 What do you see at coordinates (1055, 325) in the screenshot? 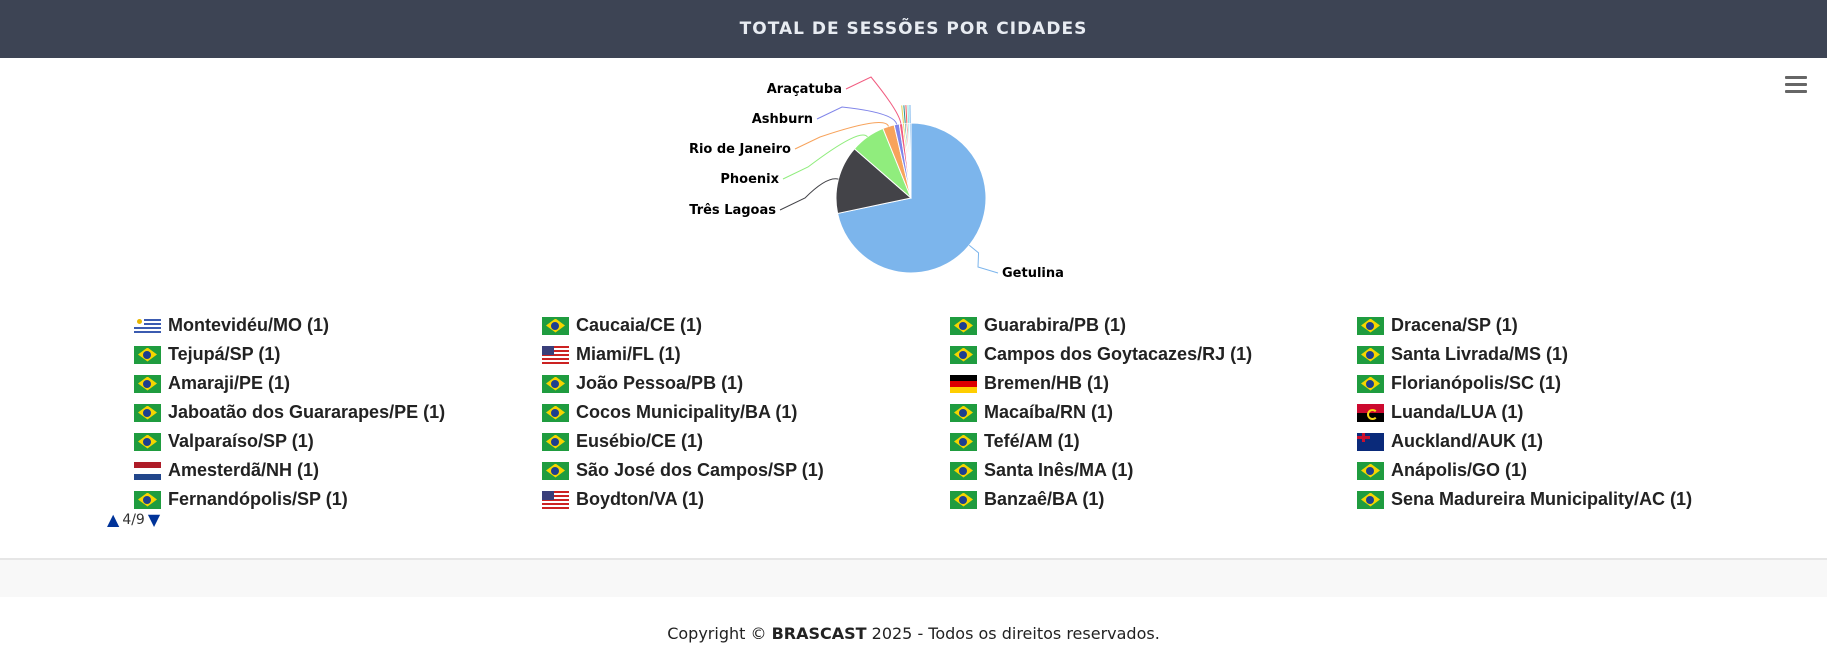
I see `legend-item-label: Guarabira/PB (1)` at bounding box center [1055, 325].